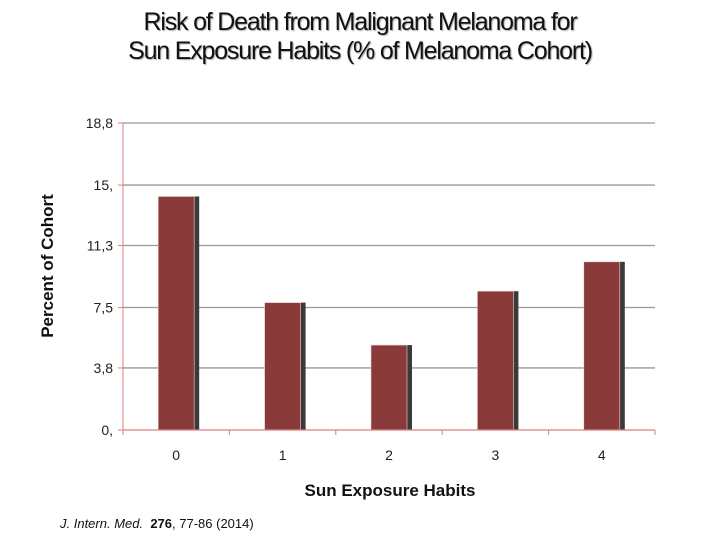 The width and height of the screenshot is (720, 540). Describe the element at coordinates (100, 245) in the screenshot. I see `y-tick-label: 11,3` at that location.